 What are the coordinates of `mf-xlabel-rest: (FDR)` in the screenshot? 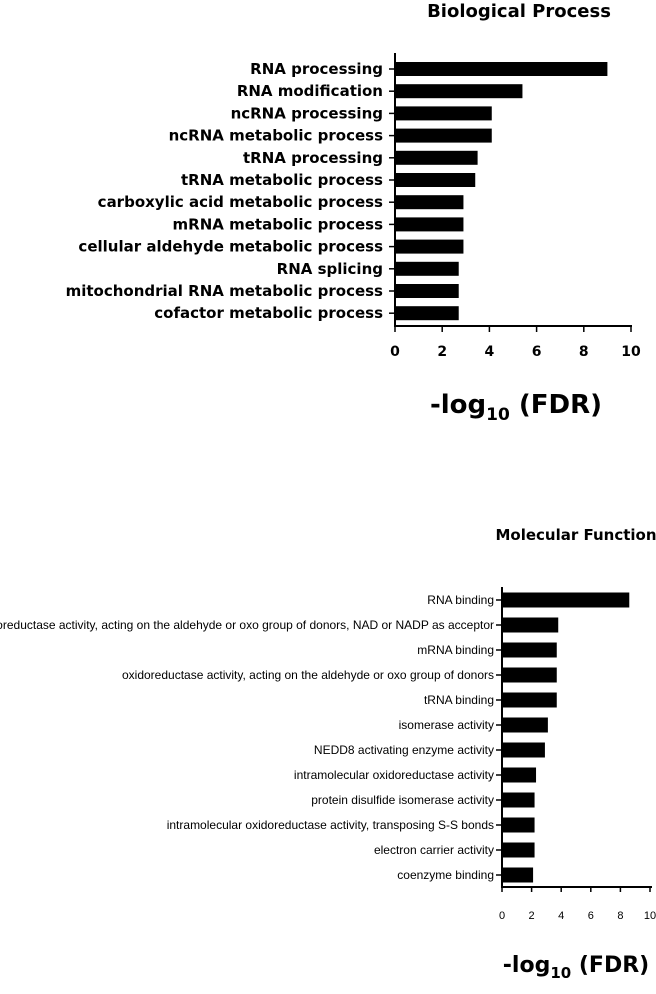 It's located at (610, 965).